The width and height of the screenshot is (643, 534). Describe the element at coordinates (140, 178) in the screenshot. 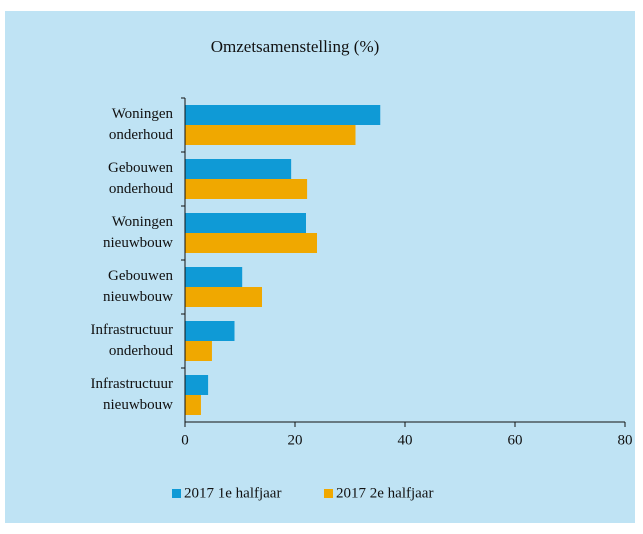

I see `y-tick-label: Gebouwen onderhoud` at that location.